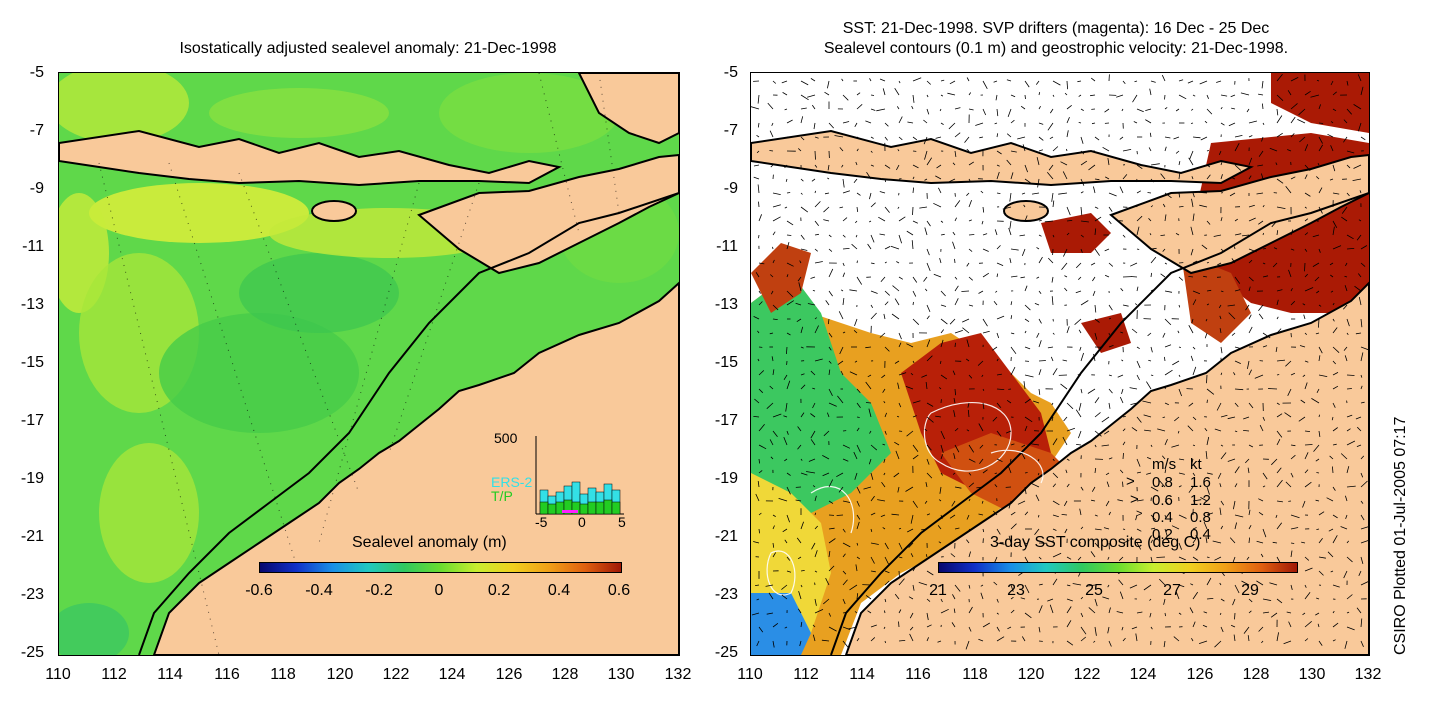 The width and height of the screenshot is (1440, 720). What do you see at coordinates (319, 590) in the screenshot?
I see `colorbar-tick: -0.4` at bounding box center [319, 590].